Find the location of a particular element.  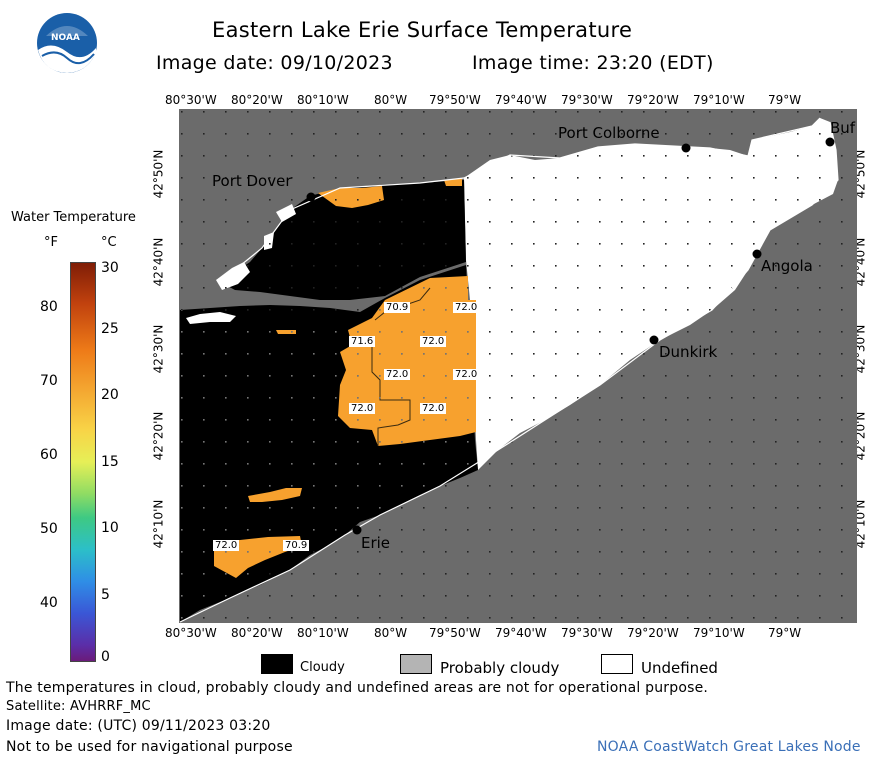

utc-date-line: Image date: (UTC) 09/11/2023 03:20 is located at coordinates (138, 726).